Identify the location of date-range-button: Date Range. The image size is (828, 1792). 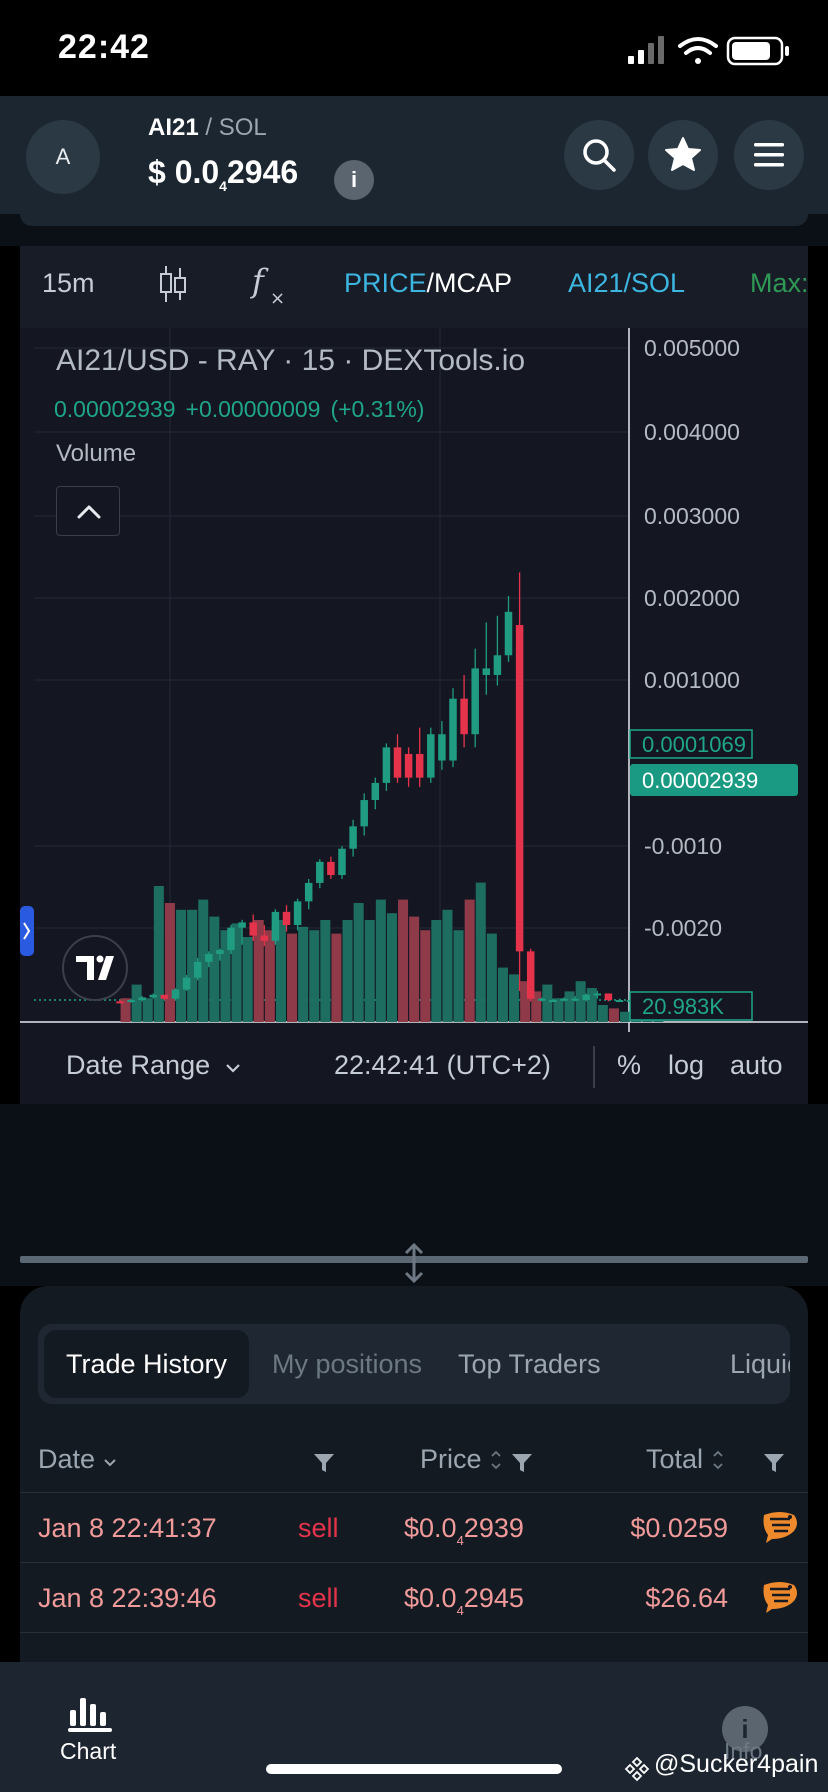
(154, 1065).